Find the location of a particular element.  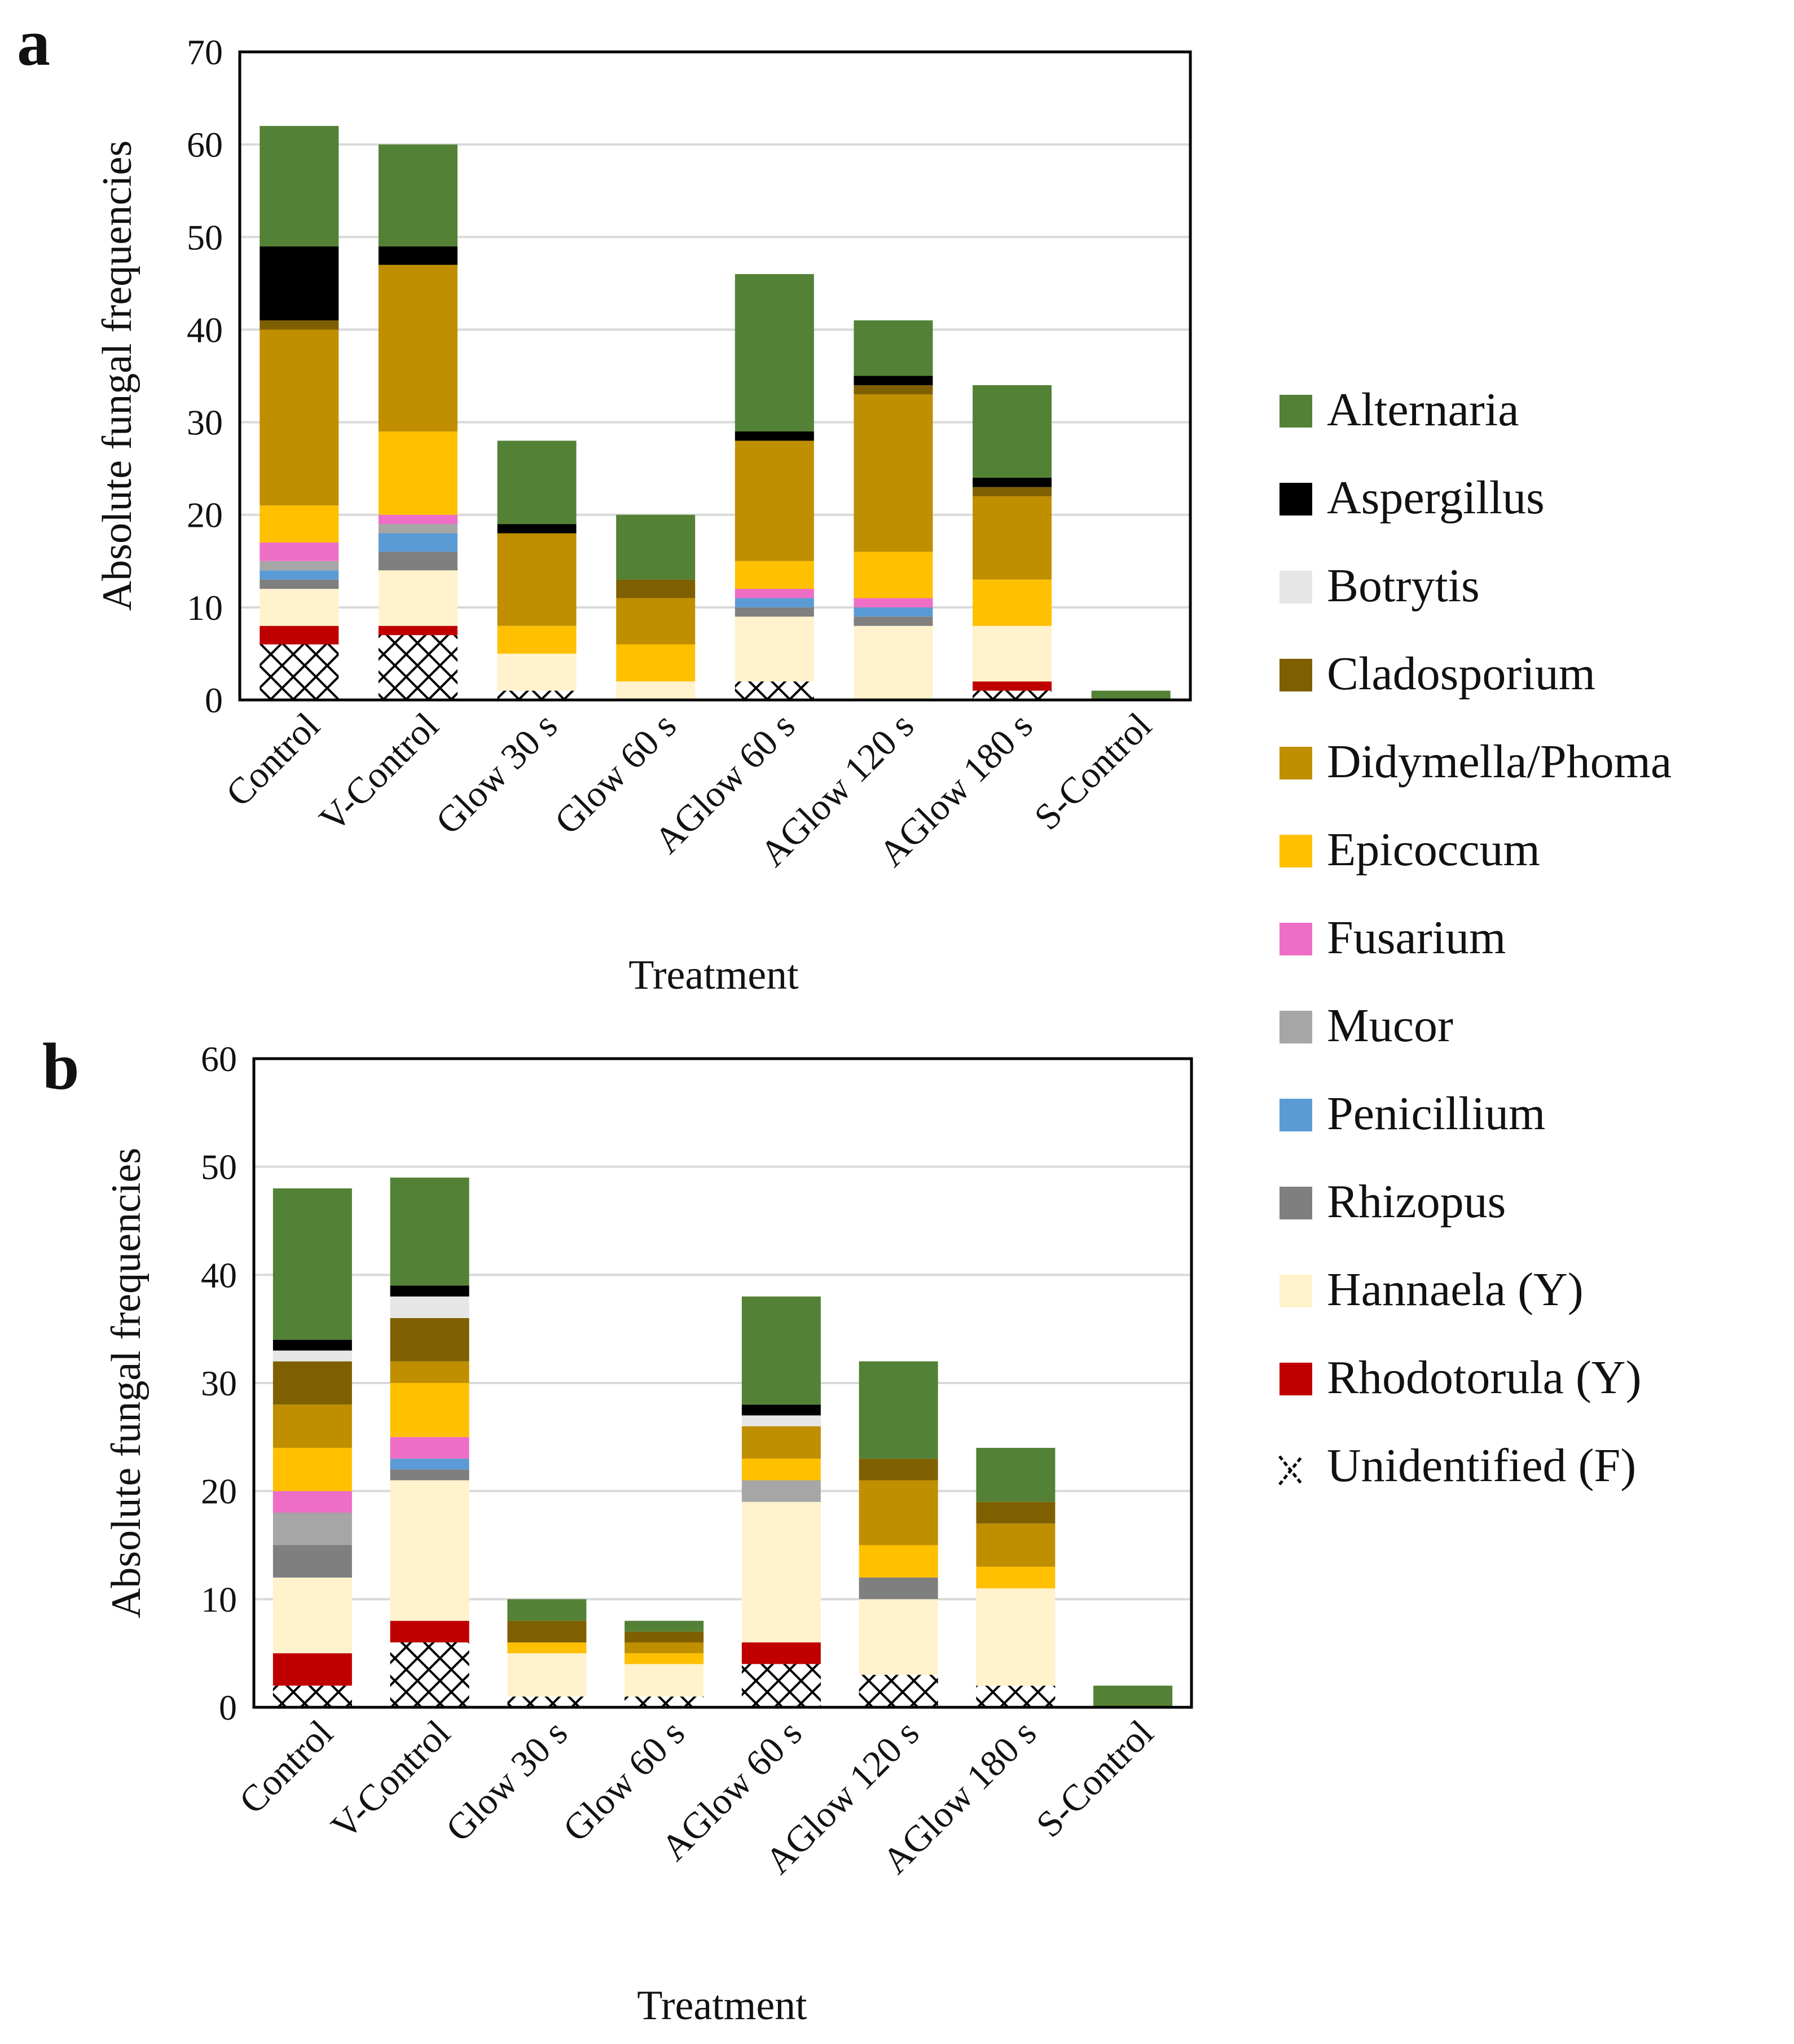

legend-label-penicillium: Penicillium is located at coordinates (1436, 1113).